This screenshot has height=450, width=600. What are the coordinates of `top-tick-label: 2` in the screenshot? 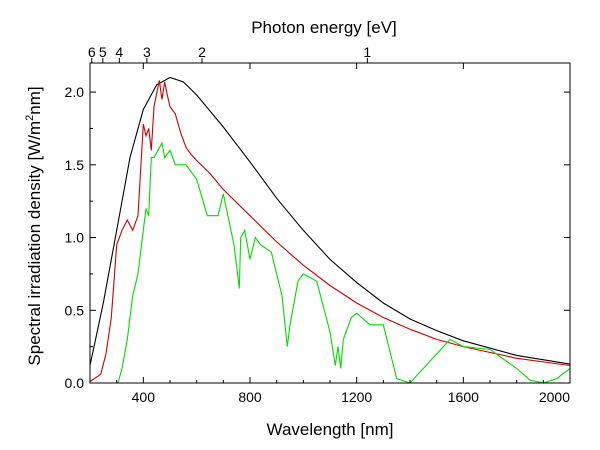 It's located at (202, 52).